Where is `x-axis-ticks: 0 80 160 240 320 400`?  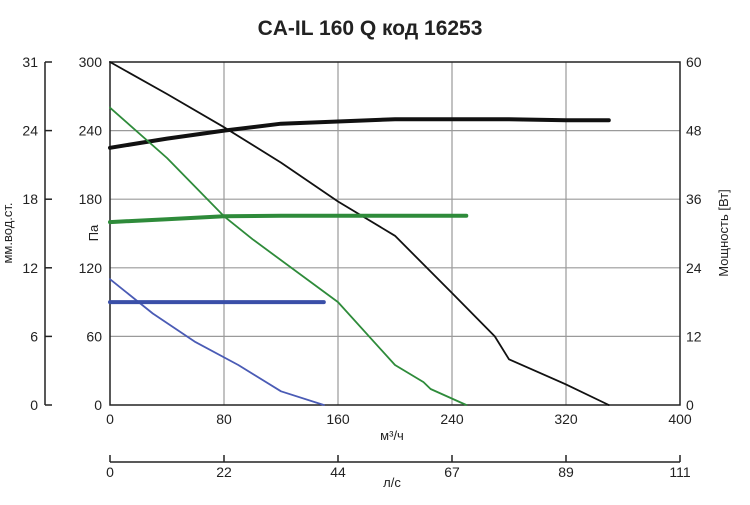
x-axis-ticks: 0 80 160 240 320 400 is located at coordinates (399, 419).